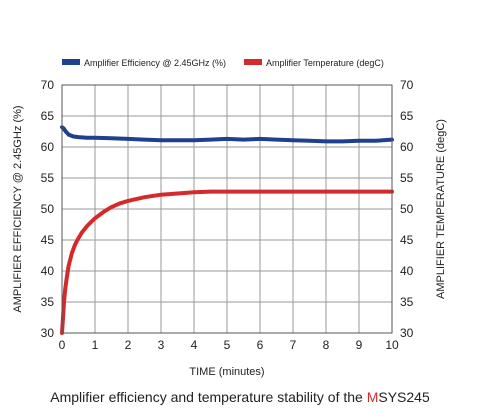 The width and height of the screenshot is (480, 419). What do you see at coordinates (260, 345) in the screenshot?
I see `x-tick-label: 6` at bounding box center [260, 345].